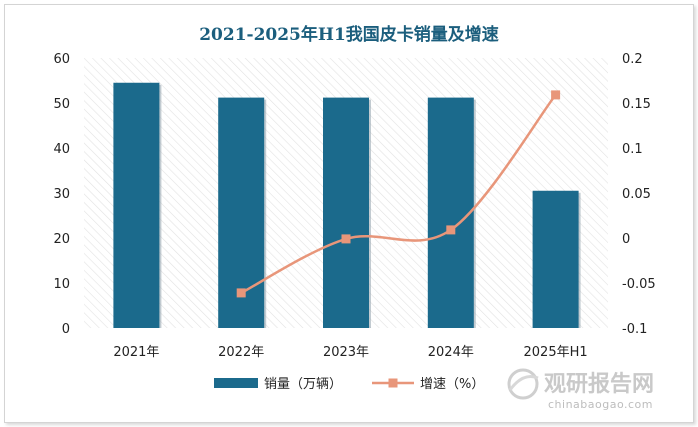  I want to click on y-left-tick: 30, so click(61, 194).